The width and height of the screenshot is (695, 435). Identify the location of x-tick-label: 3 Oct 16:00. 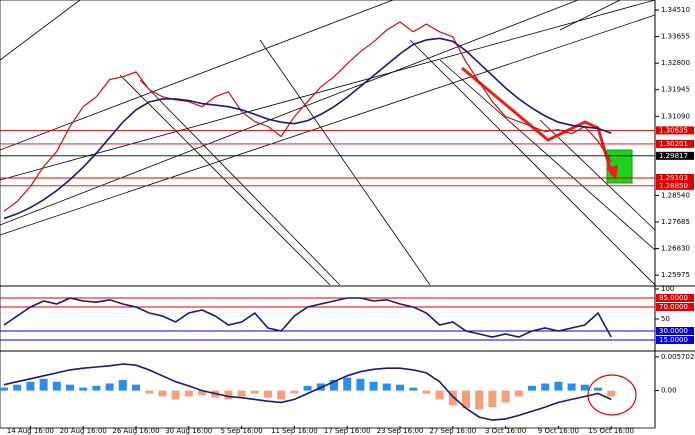
(505, 431).